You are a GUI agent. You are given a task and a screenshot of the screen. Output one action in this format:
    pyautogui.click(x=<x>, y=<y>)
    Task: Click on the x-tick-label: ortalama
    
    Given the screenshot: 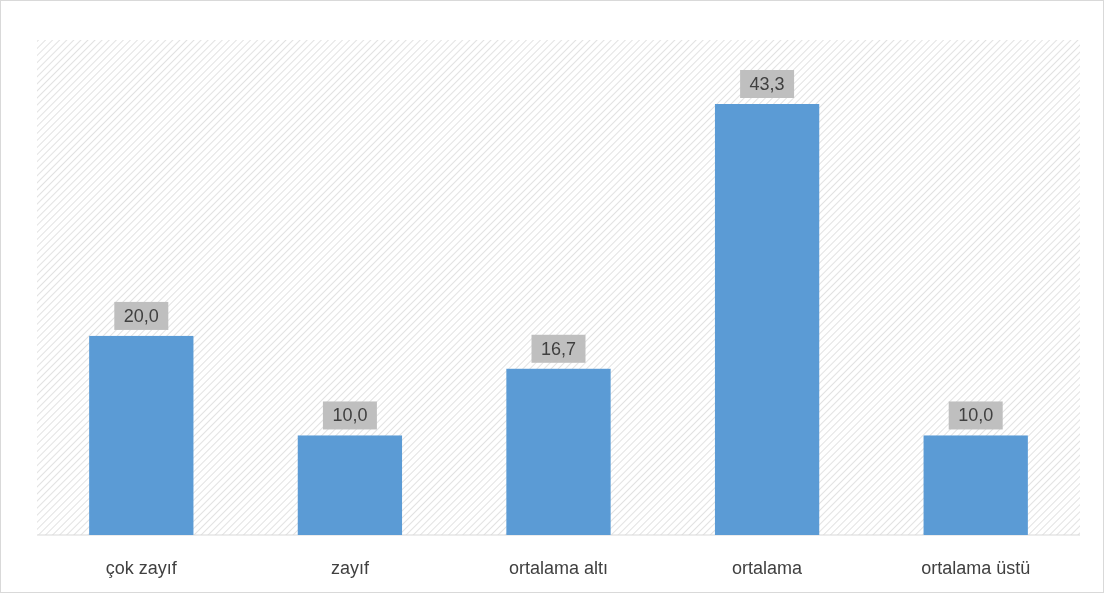 What is the action you would take?
    pyautogui.click(x=768, y=568)
    